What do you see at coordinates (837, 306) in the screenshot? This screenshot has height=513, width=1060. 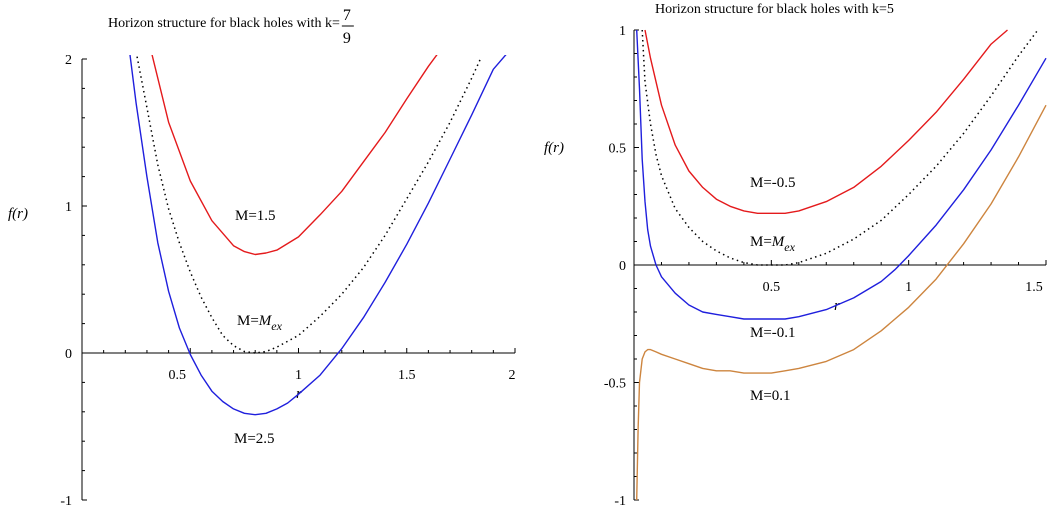 I see `x-axis-label: r` at bounding box center [837, 306].